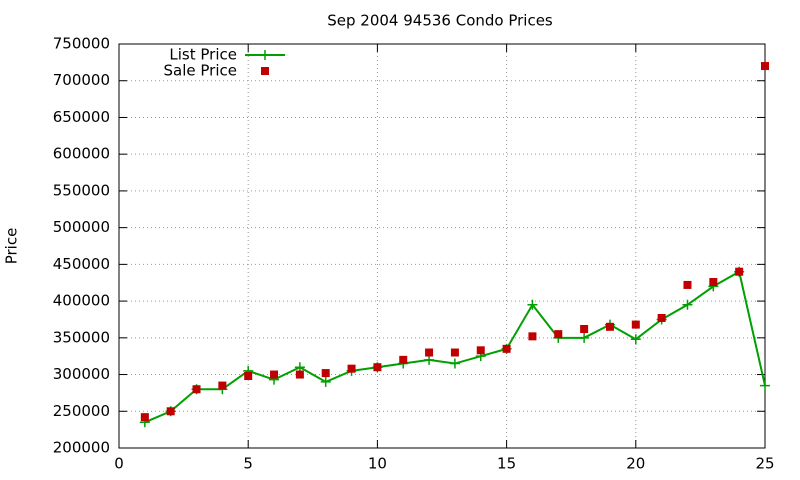 The width and height of the screenshot is (800, 480). I want to click on y-tick-label: 600000, so click(81, 154).